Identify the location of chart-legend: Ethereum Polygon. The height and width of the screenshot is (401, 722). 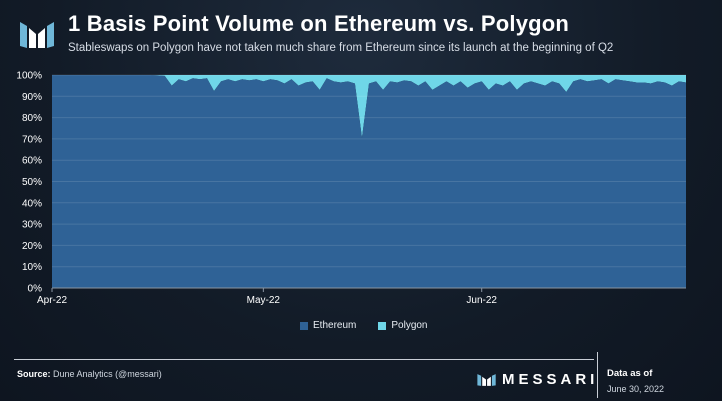
(364, 325).